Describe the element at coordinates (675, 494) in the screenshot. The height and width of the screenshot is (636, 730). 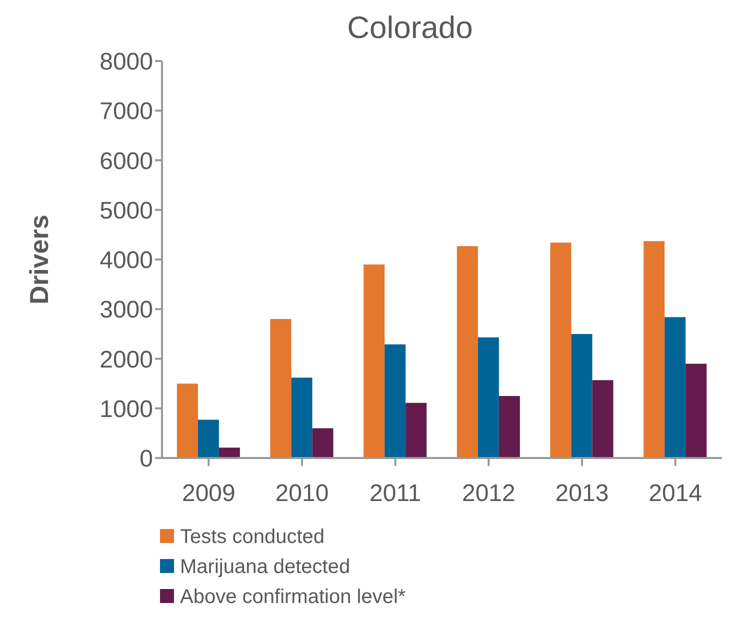
I see `x-tick-label: 2014` at that location.